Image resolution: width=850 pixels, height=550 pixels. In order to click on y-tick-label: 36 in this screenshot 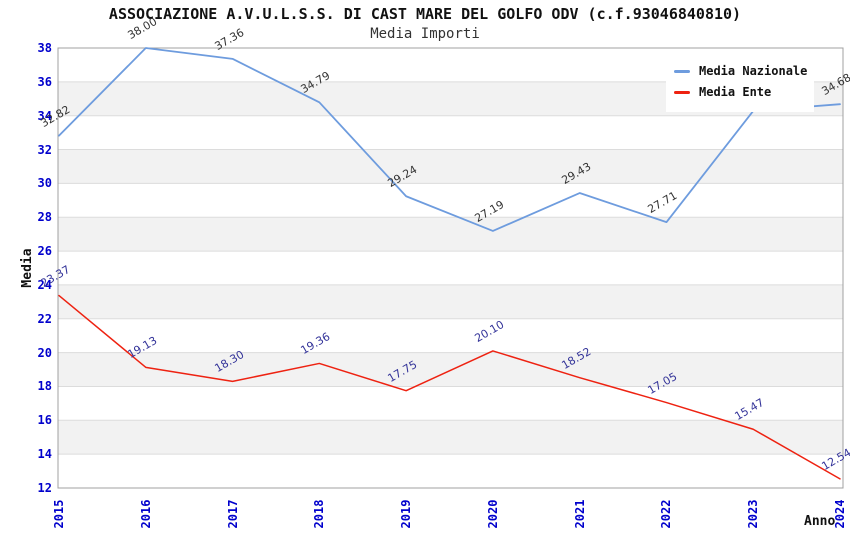, I will do `click(44, 81)`.